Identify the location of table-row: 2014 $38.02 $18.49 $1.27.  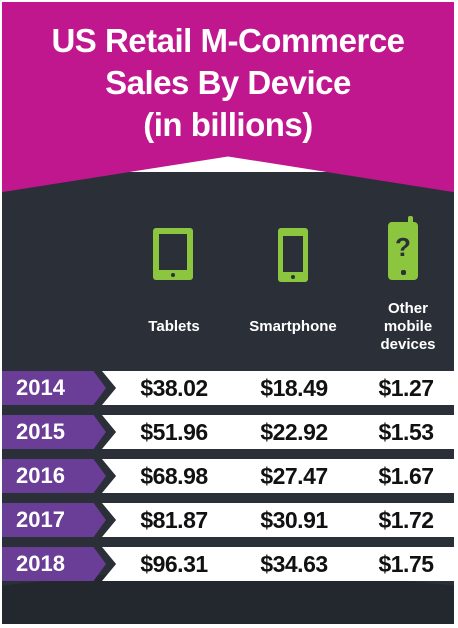
(228, 388).